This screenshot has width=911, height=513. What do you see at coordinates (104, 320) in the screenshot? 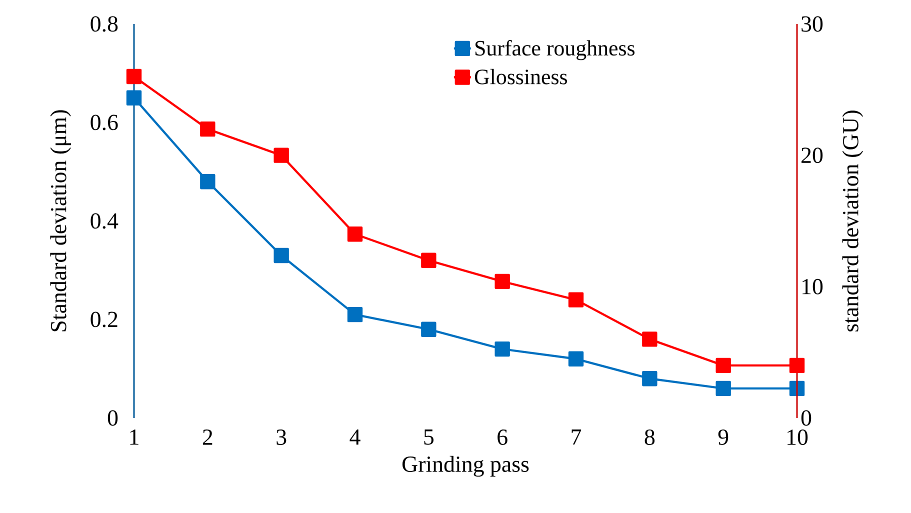
I see `y-tick-label: 0.2` at bounding box center [104, 320].